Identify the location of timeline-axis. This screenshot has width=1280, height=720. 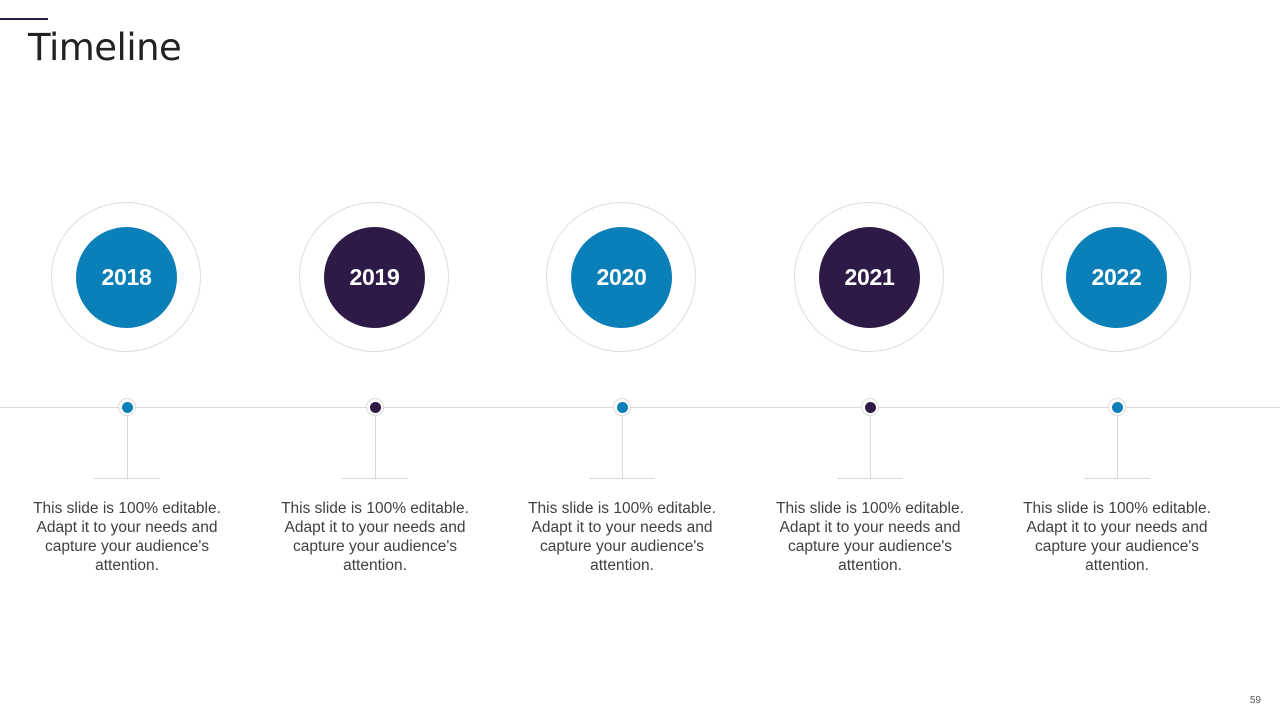
(640, 407).